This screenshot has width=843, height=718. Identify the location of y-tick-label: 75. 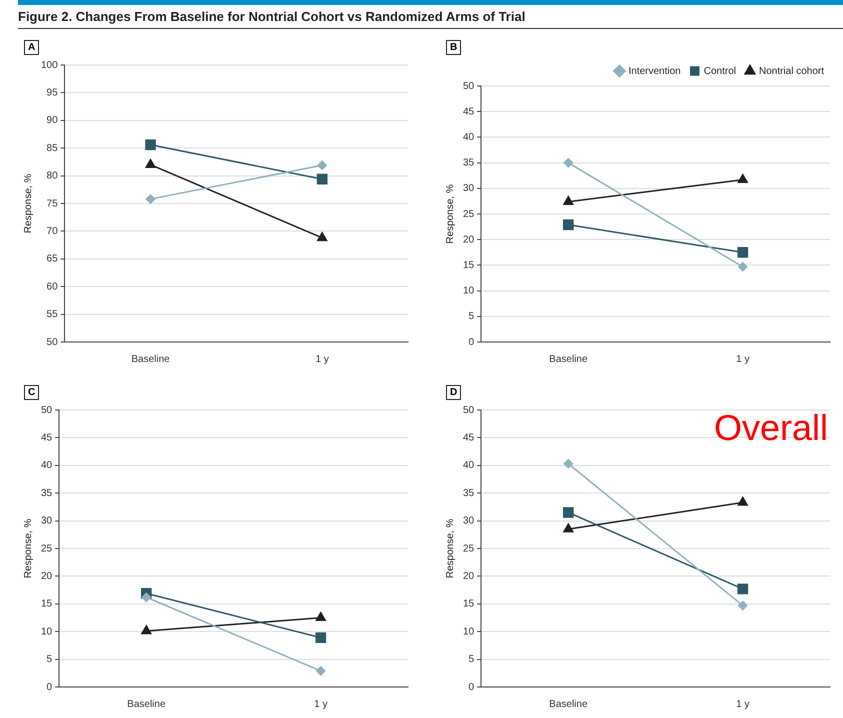
(52, 204).